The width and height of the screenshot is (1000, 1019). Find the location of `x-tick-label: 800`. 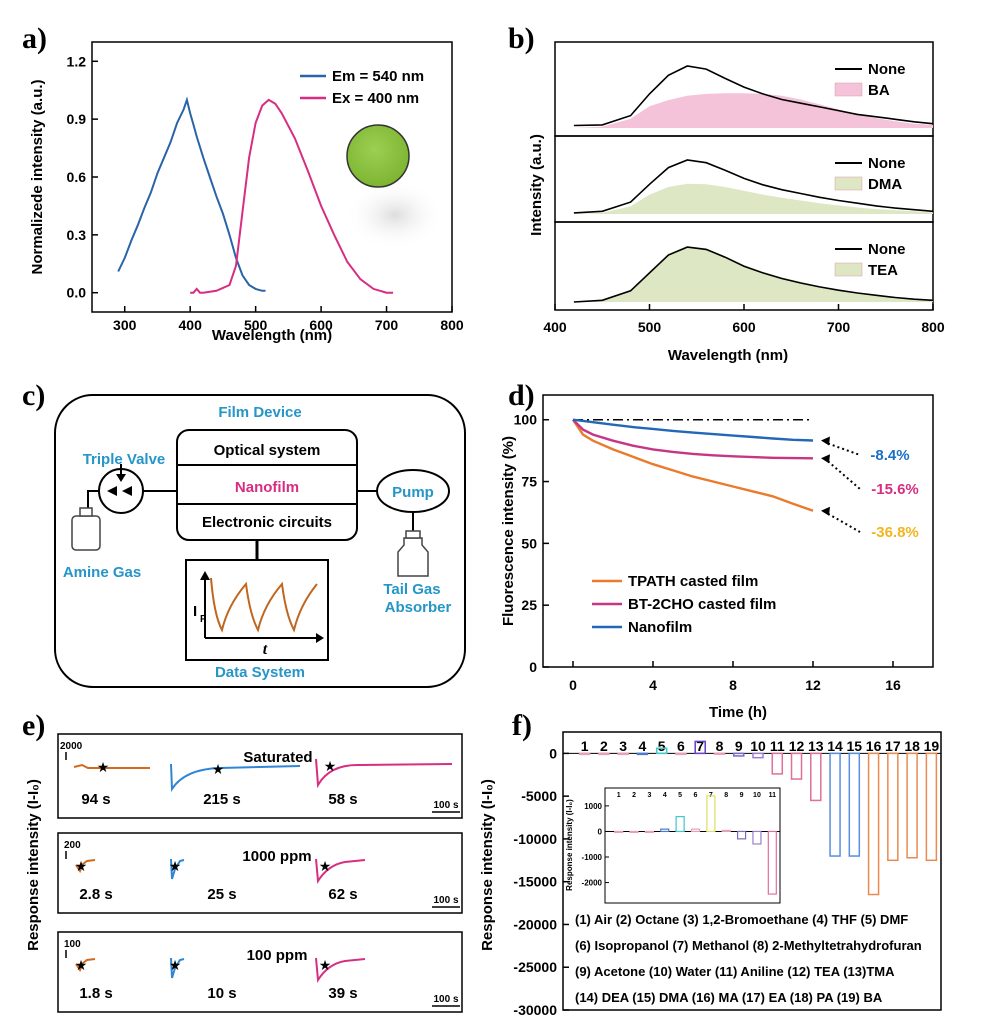

x-tick-label: 800 is located at coordinates (452, 325).